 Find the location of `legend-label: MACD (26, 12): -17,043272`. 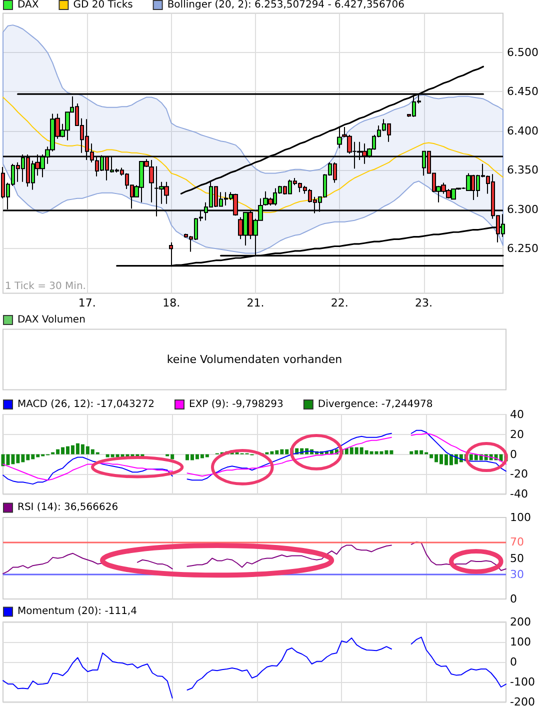

legend-label: MACD (26, 12): -17,043272 is located at coordinates (86, 404).